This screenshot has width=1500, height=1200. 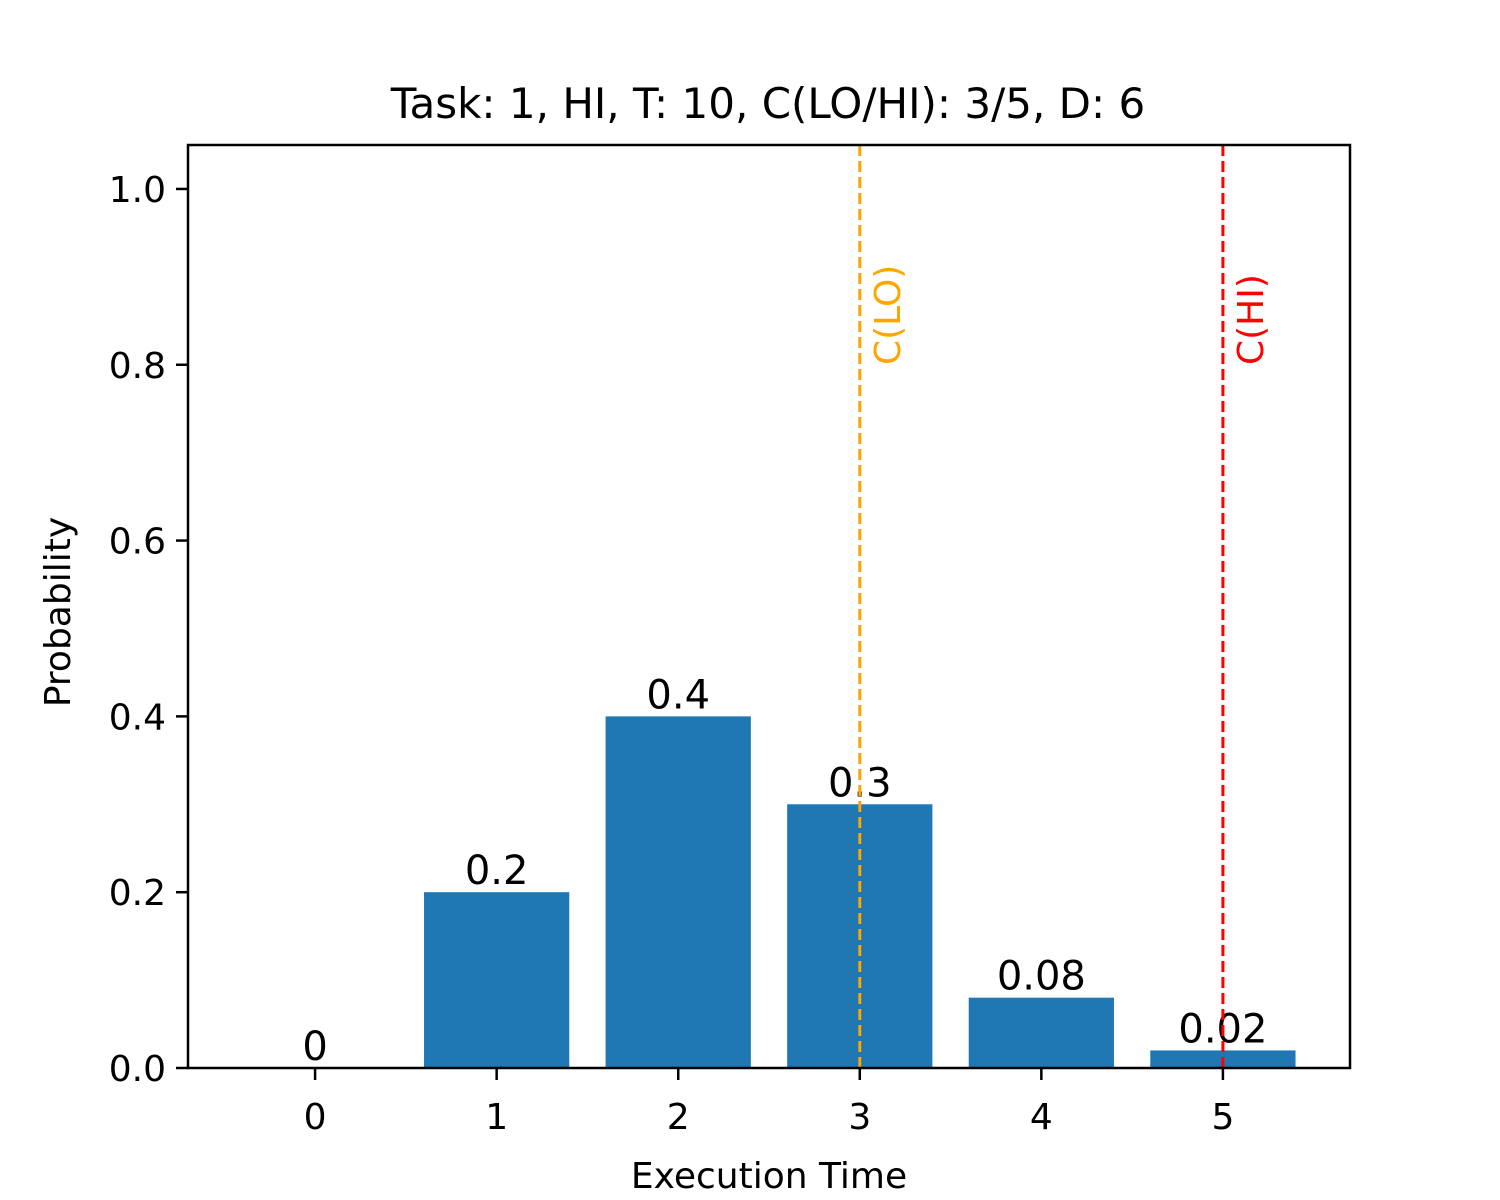 I want to click on data-label-3: 0.3, so click(x=860, y=783).